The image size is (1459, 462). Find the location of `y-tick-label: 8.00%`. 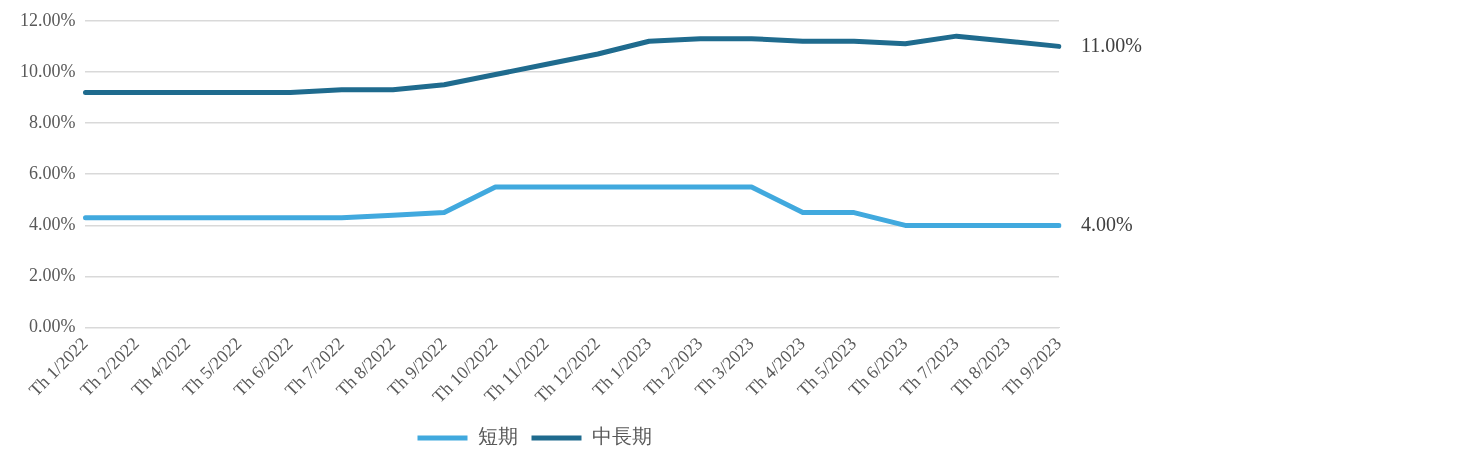

y-tick-label: 8.00% is located at coordinates (52, 121).